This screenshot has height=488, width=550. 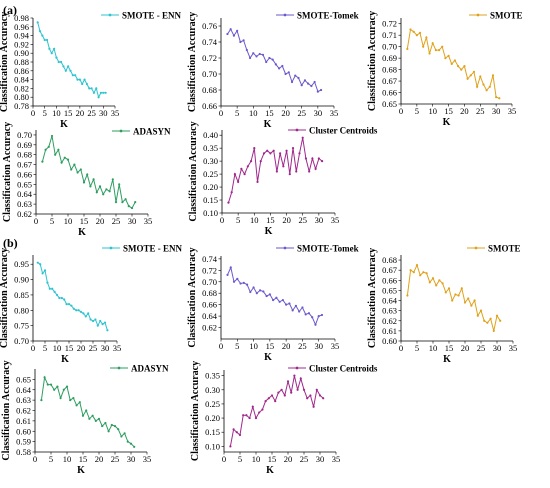 I want to click on y-tick-label: 0.74, so click(x=210, y=259).